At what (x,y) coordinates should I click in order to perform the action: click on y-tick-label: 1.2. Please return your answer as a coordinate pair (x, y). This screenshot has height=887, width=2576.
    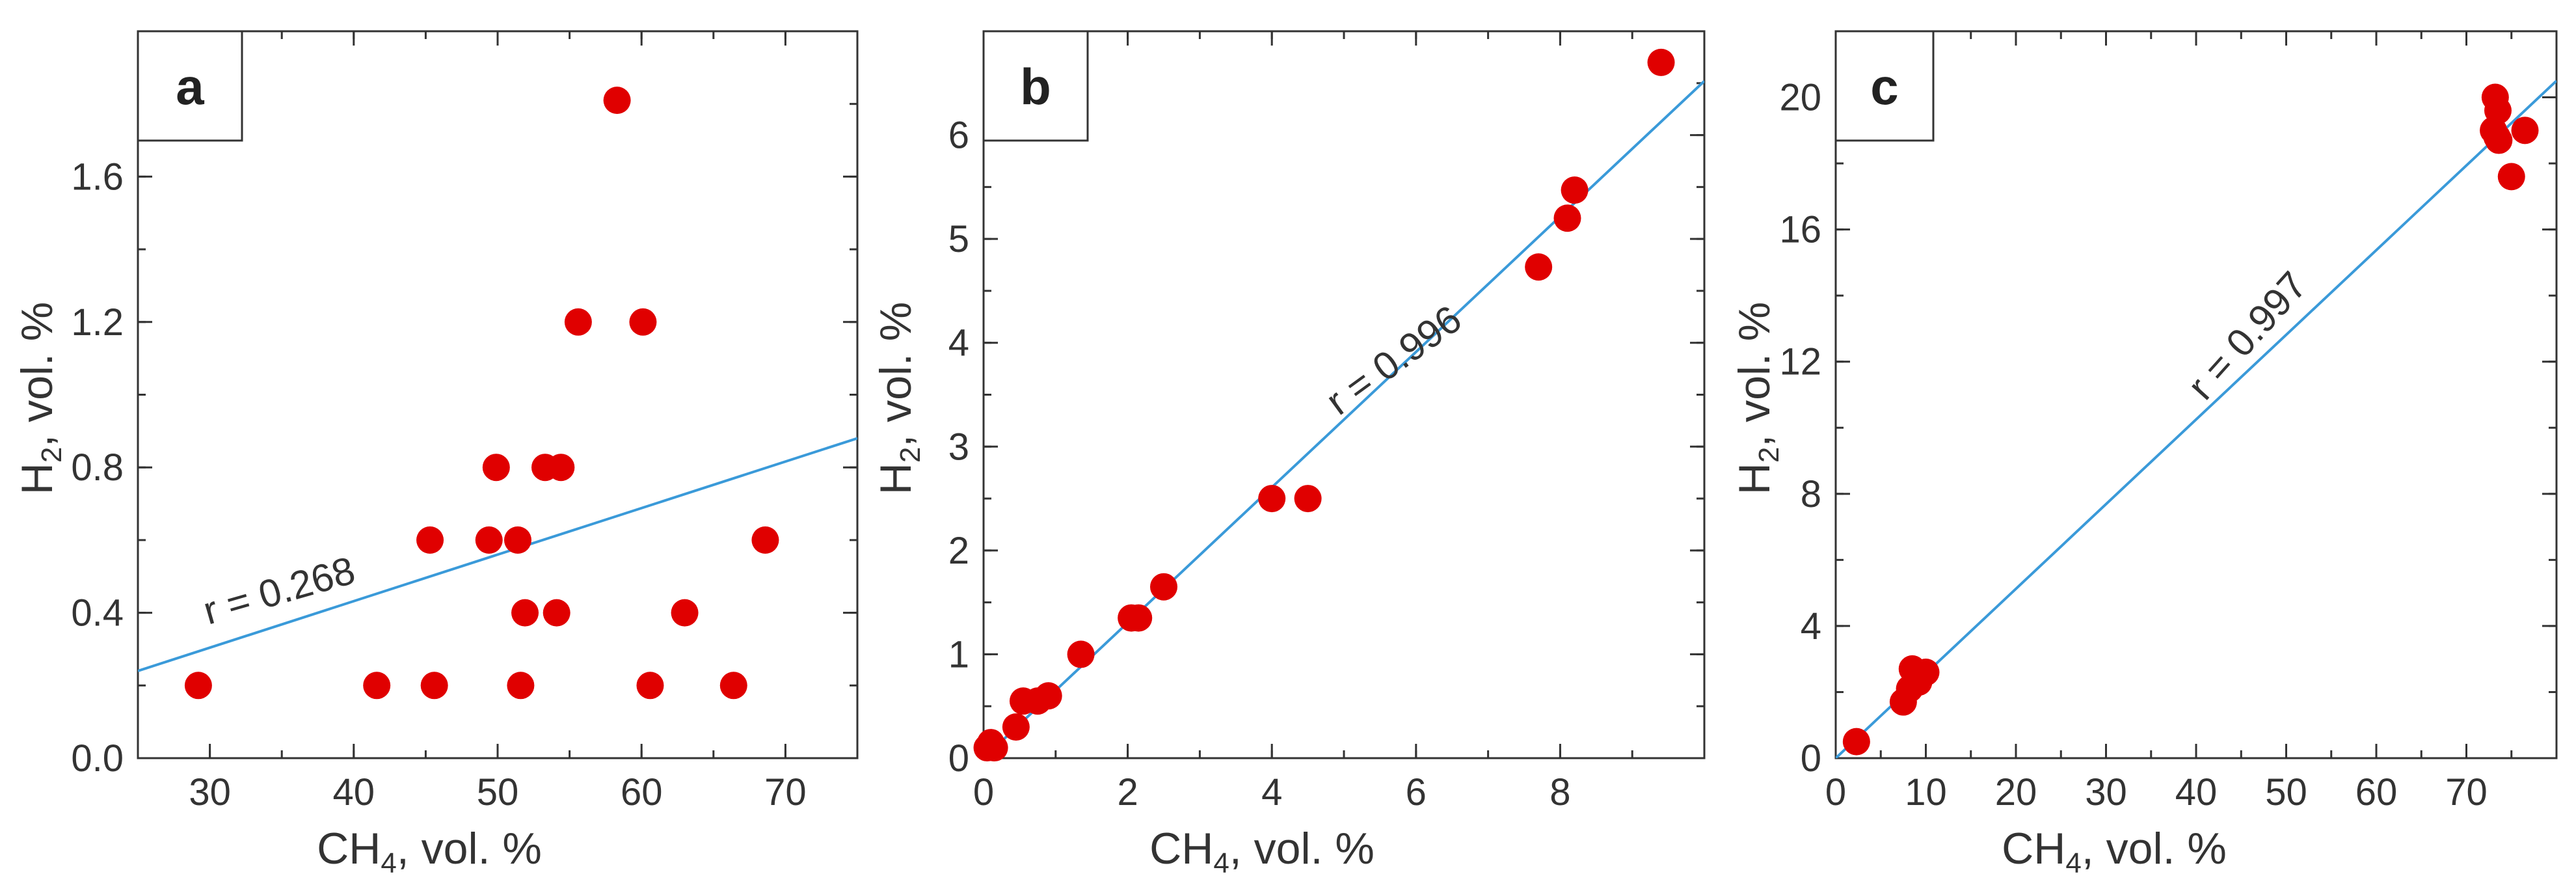
    Looking at the image, I should click on (97, 322).